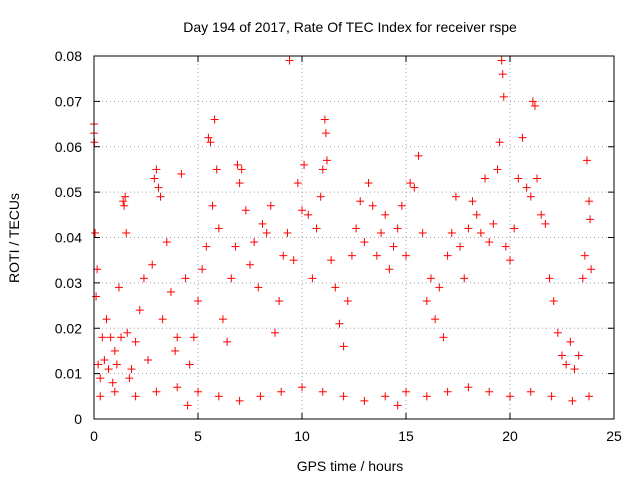  What do you see at coordinates (68, 147) in the screenshot?
I see `y-tick-label: 0.06` at bounding box center [68, 147].